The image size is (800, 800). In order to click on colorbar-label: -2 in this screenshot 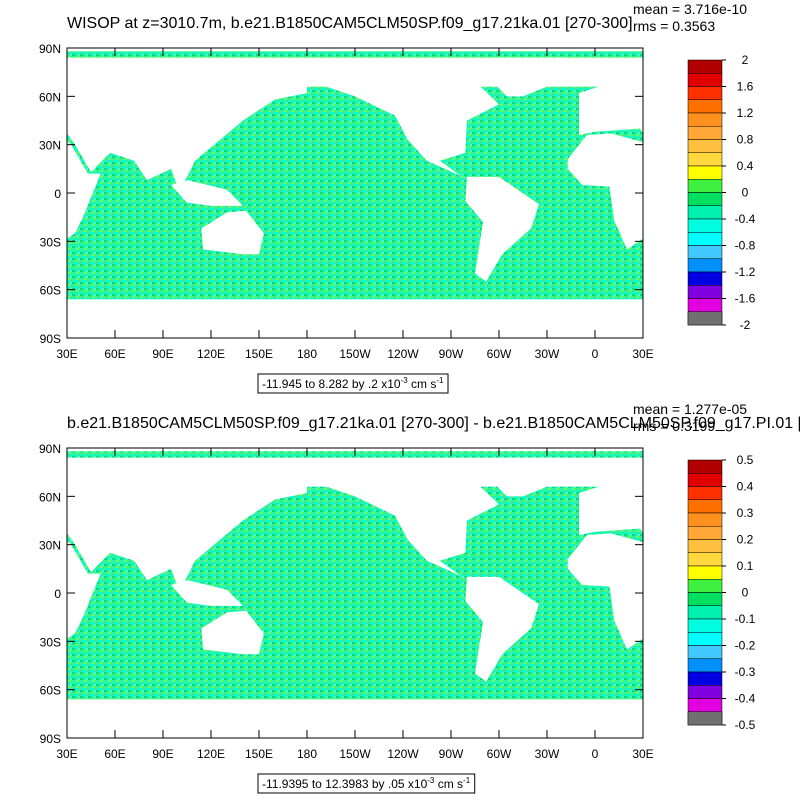, I will do `click(745, 325)`.